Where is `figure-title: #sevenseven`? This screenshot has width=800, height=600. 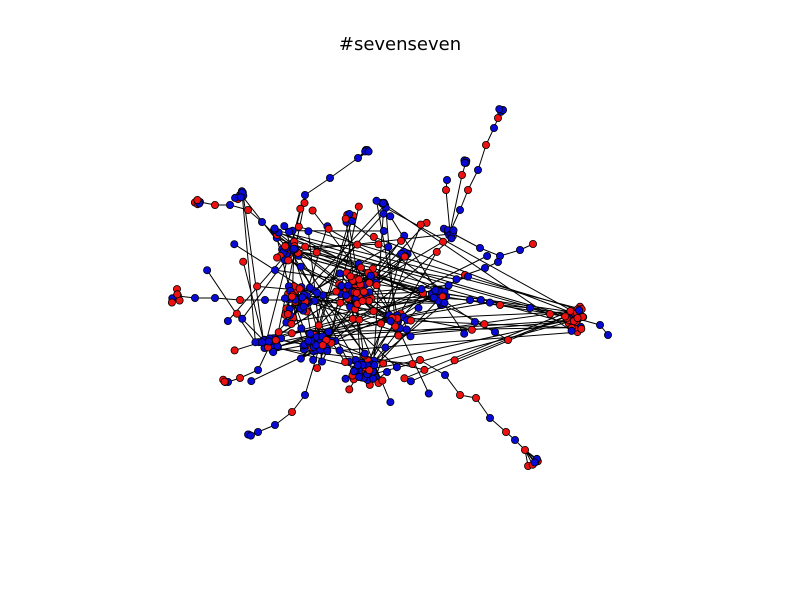
figure-title: #sevenseven is located at coordinates (400, 44).